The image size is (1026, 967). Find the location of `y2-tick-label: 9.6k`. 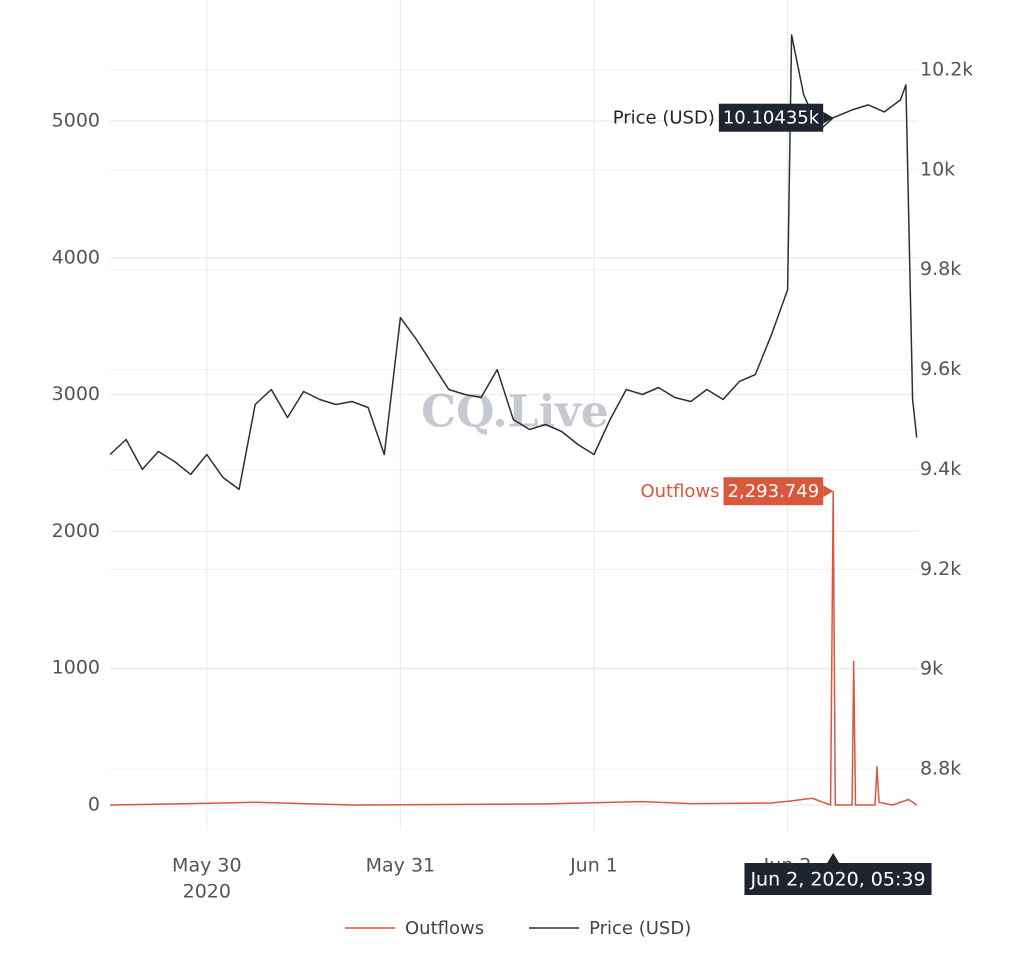

y2-tick-label: 9.6k is located at coordinates (940, 369).